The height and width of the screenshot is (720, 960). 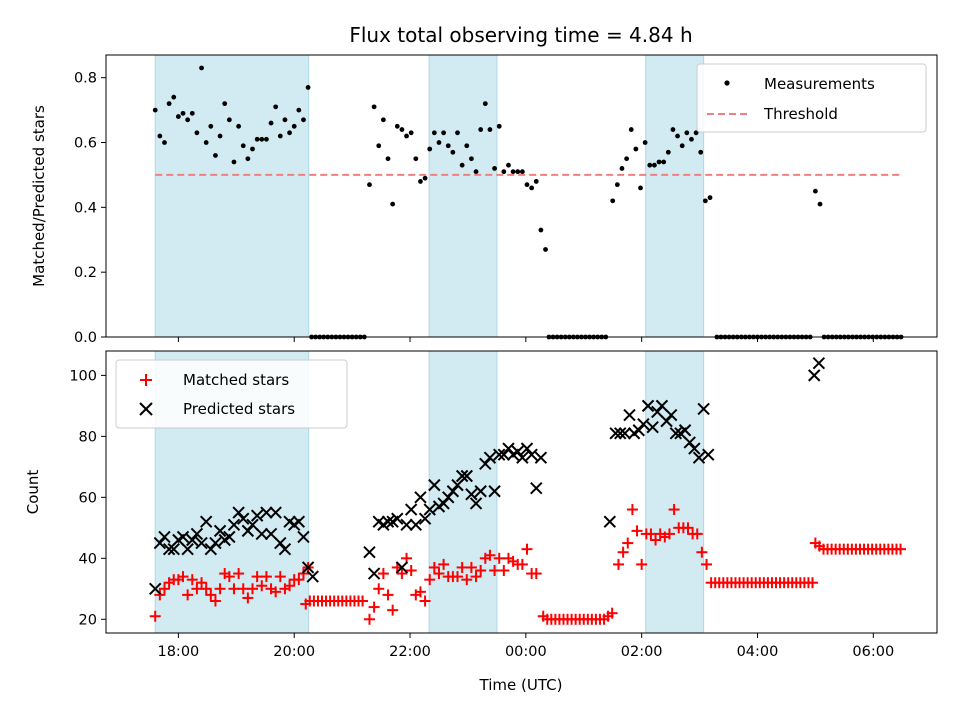 I want to click on legend-label-threshold: Threshold, so click(x=800, y=114).